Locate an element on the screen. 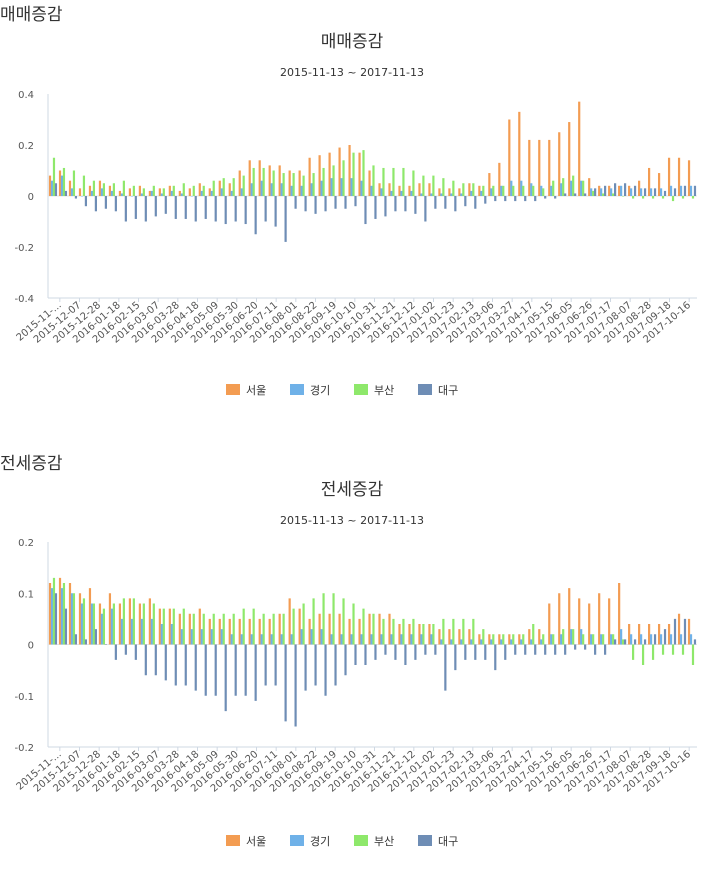 This screenshot has width=705, height=878. y-tick-label: 0.4 is located at coordinates (26, 95).